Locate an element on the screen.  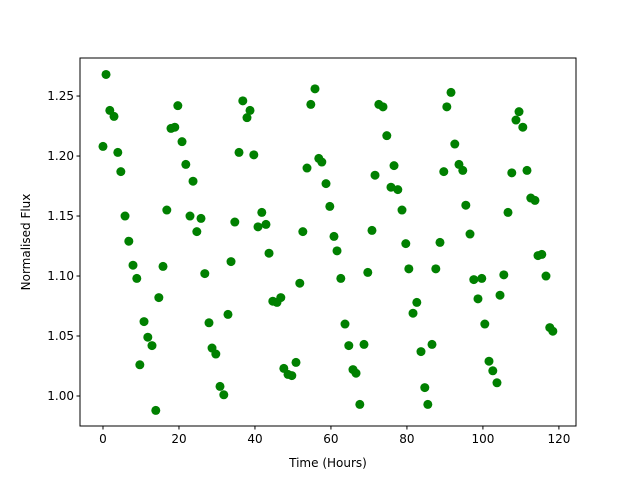
y-tick-label: 1.15 is located at coordinates (60, 216).